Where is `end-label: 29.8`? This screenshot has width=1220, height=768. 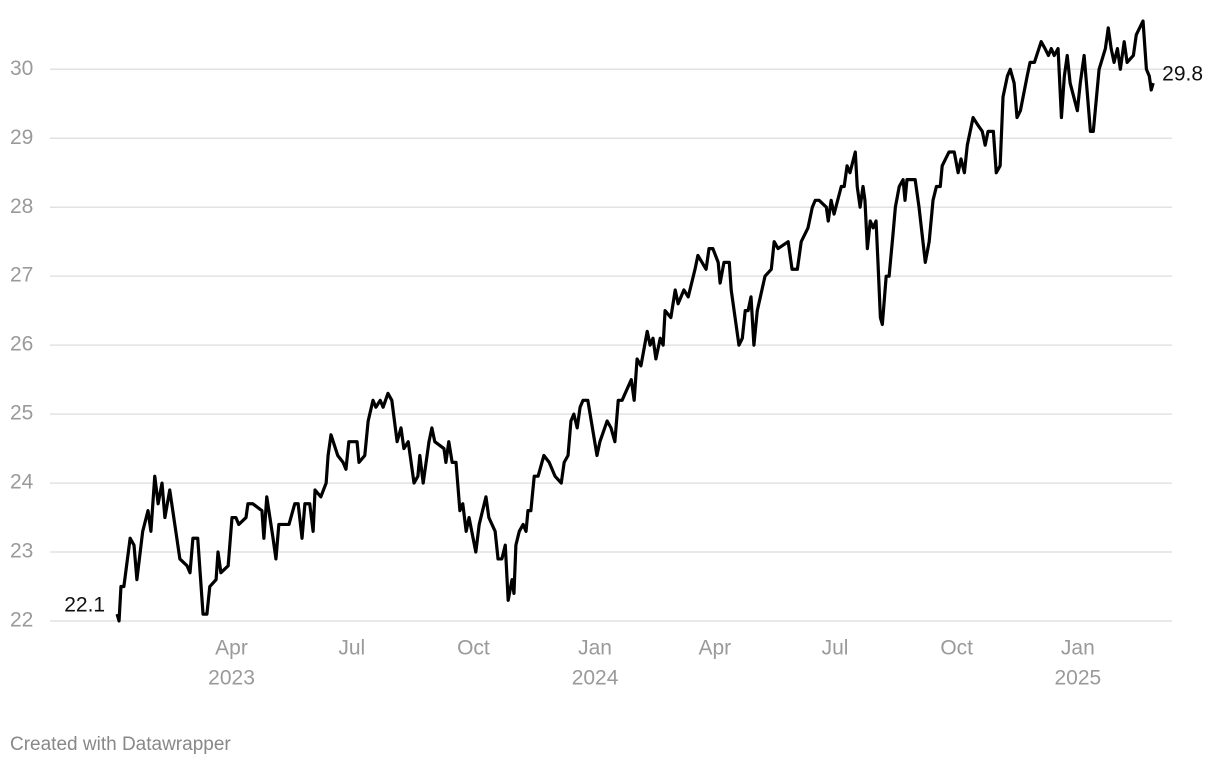
end-label: 29.8 is located at coordinates (1182, 74).